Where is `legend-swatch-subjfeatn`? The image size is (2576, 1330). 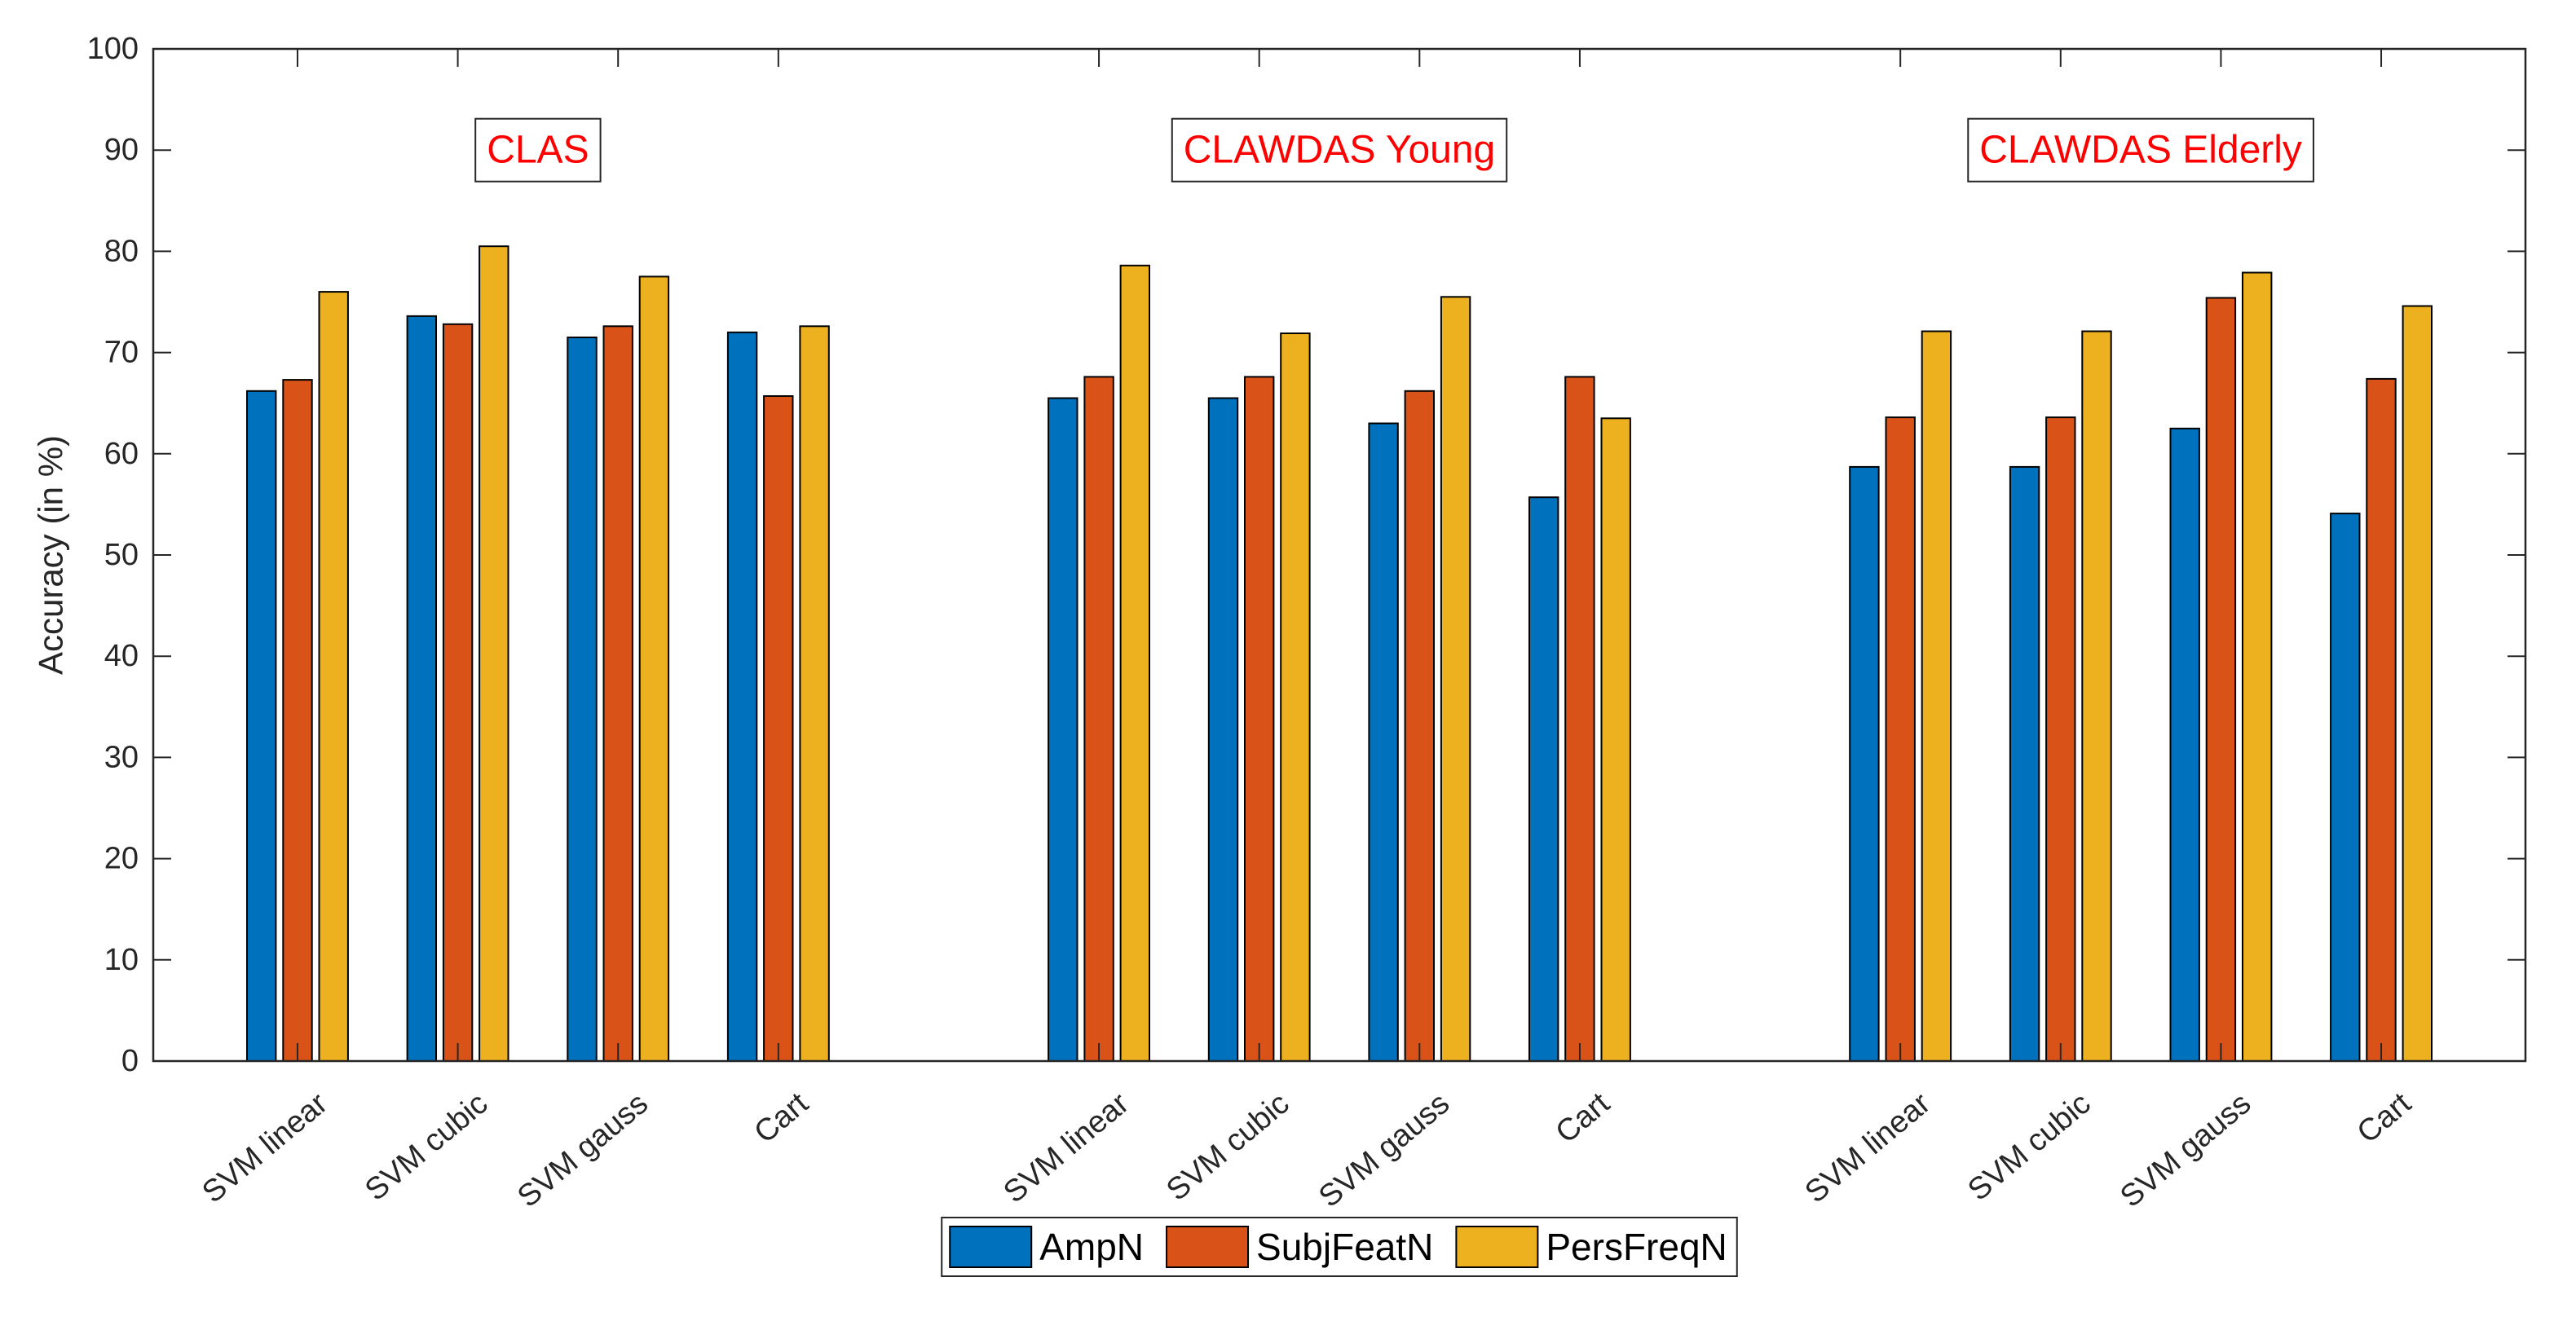
legend-swatch-subjfeatn is located at coordinates (1208, 1247).